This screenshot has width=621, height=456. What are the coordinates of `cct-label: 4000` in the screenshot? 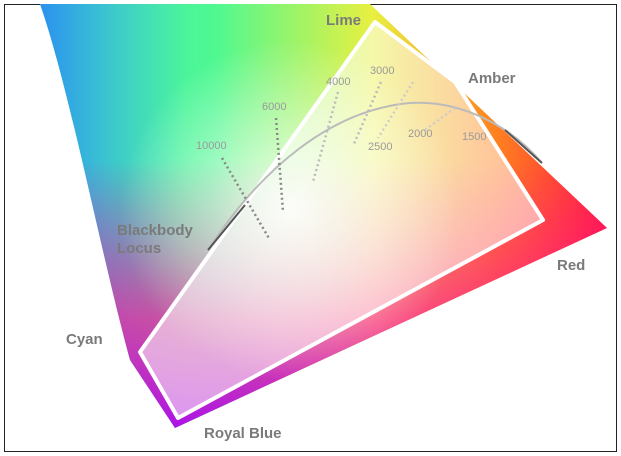 It's located at (338, 82).